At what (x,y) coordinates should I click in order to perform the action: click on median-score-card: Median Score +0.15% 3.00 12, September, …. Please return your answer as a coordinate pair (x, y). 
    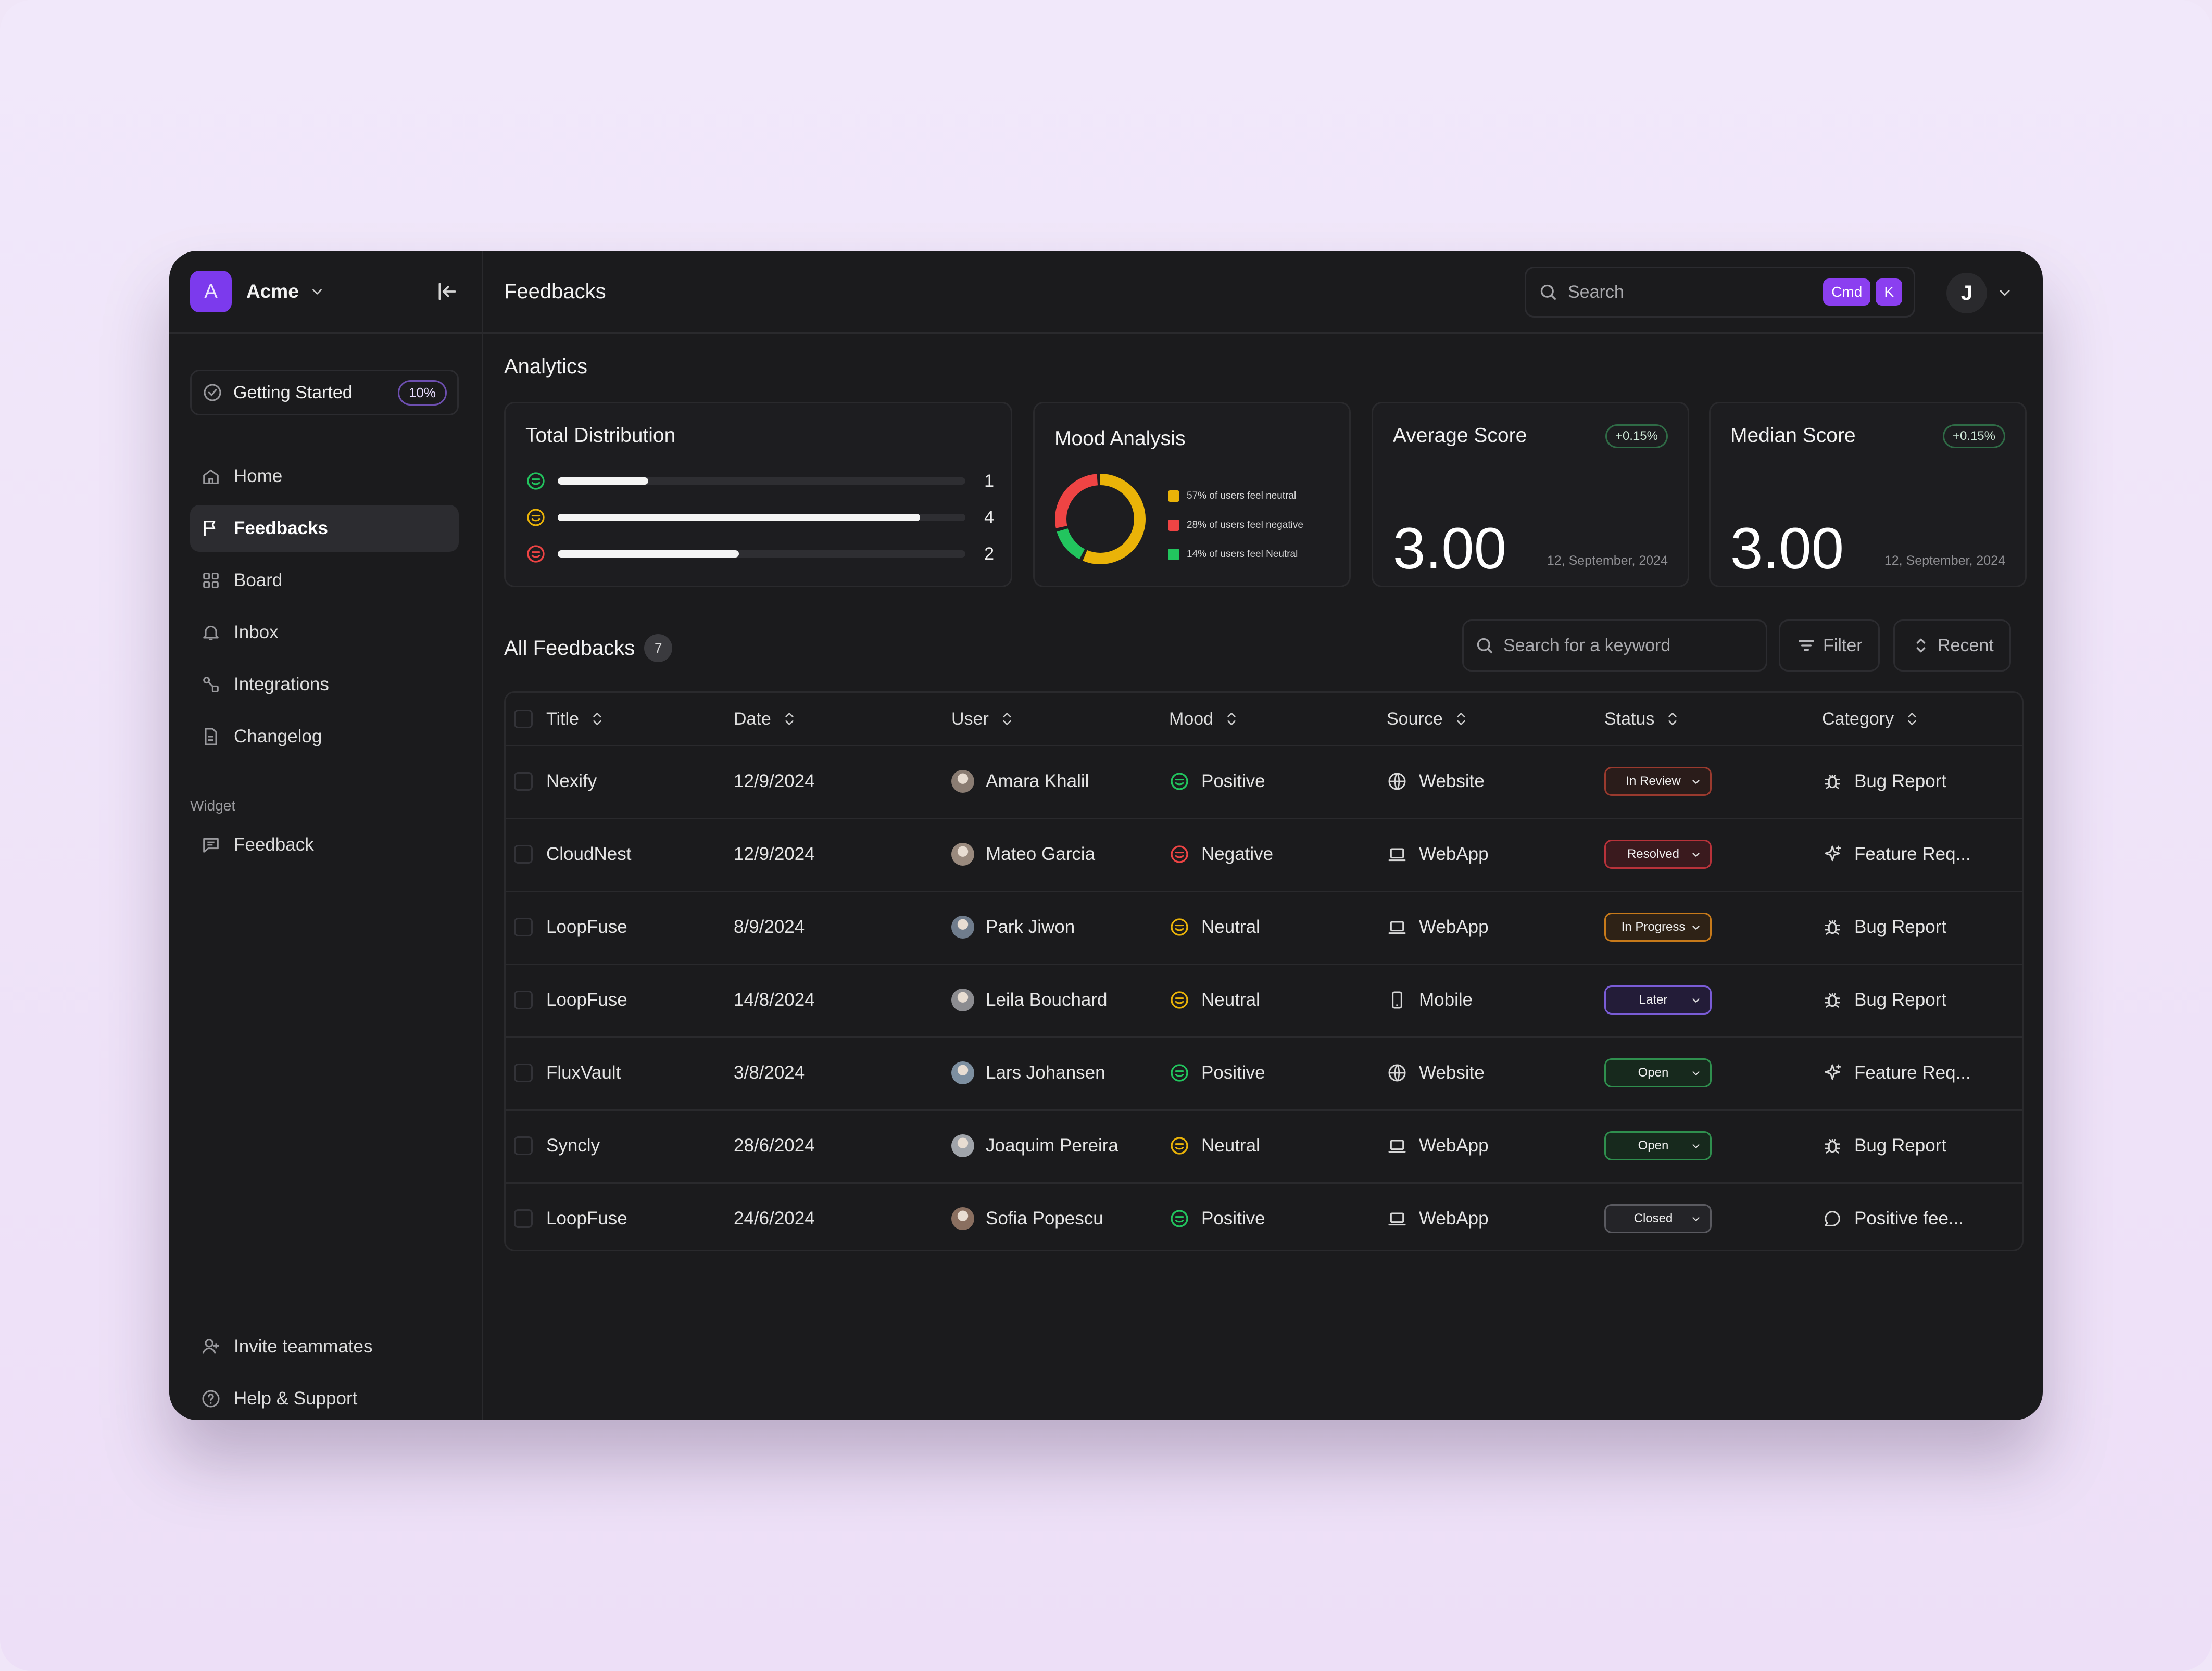
    Looking at the image, I should click on (1868, 494).